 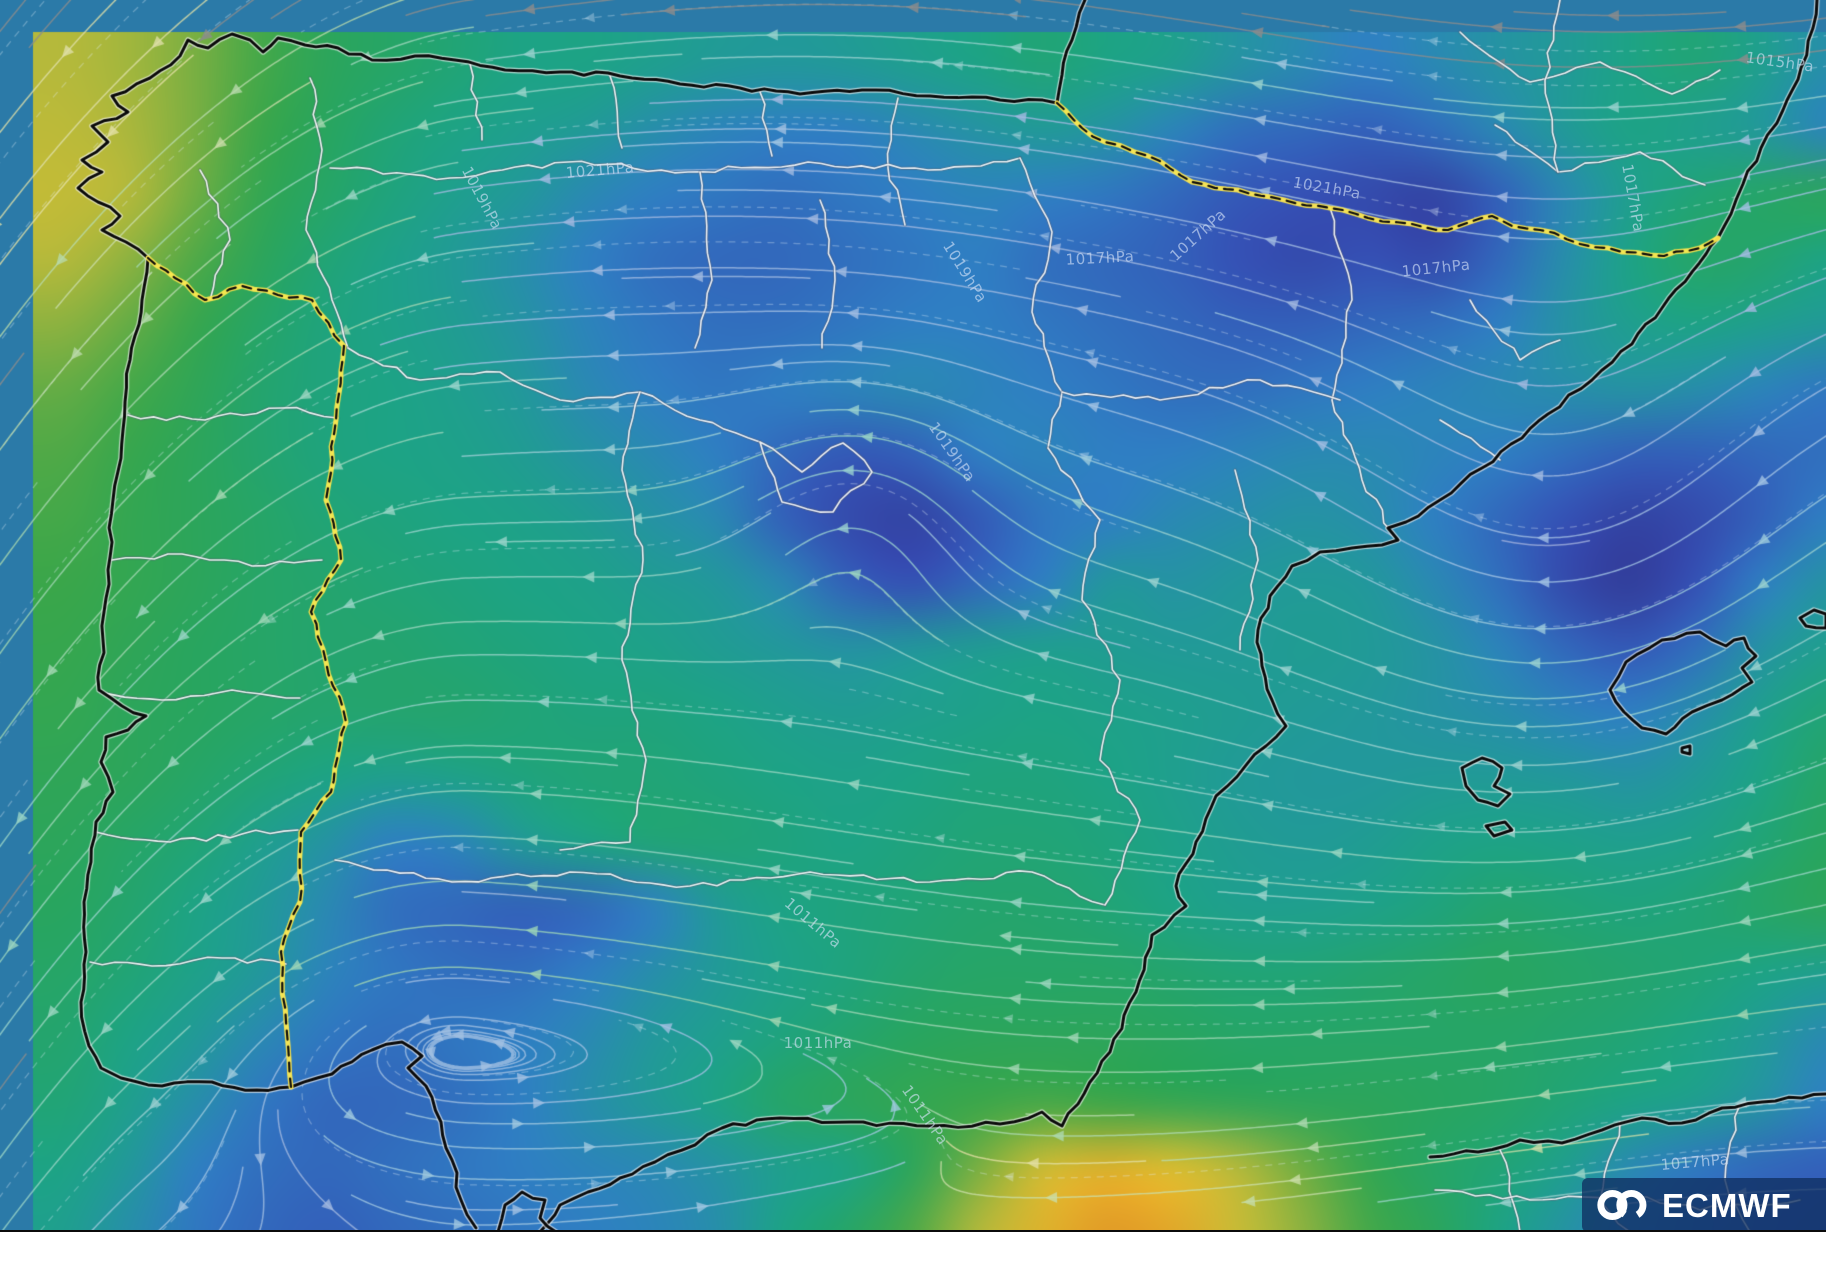 I want to click on ecmwf-logo-icon, so click(x=1622, y=1205).